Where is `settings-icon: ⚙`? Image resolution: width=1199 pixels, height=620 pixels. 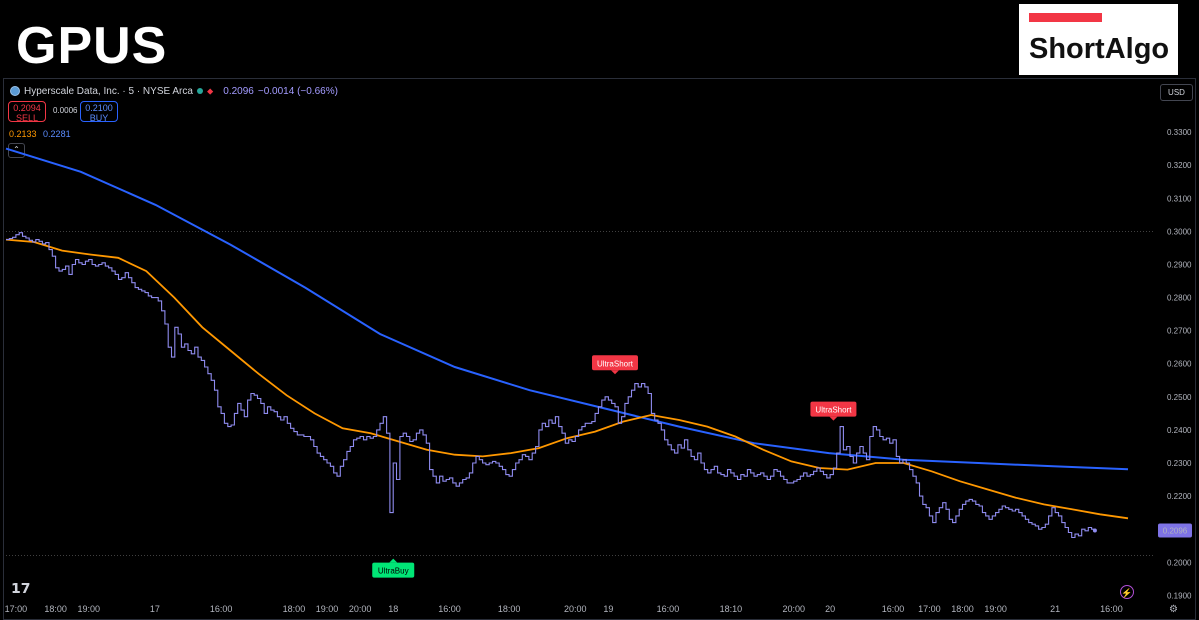
settings-icon: ⚙ is located at coordinates (1173, 609).